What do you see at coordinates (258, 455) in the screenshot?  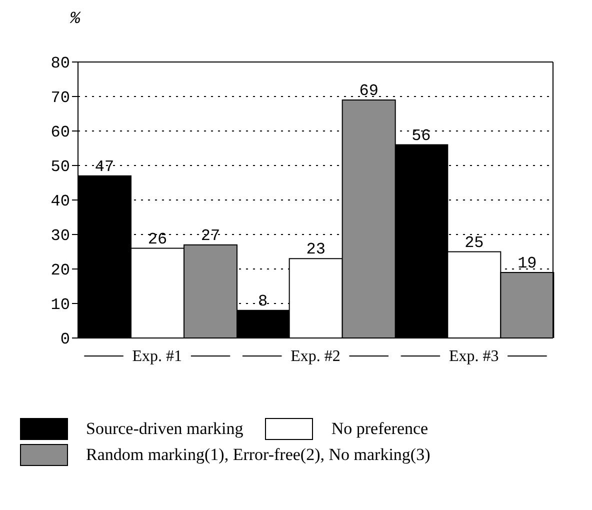 I see `legend-label: Random marking(1), Error-free(2), No marking(3)` at bounding box center [258, 455].